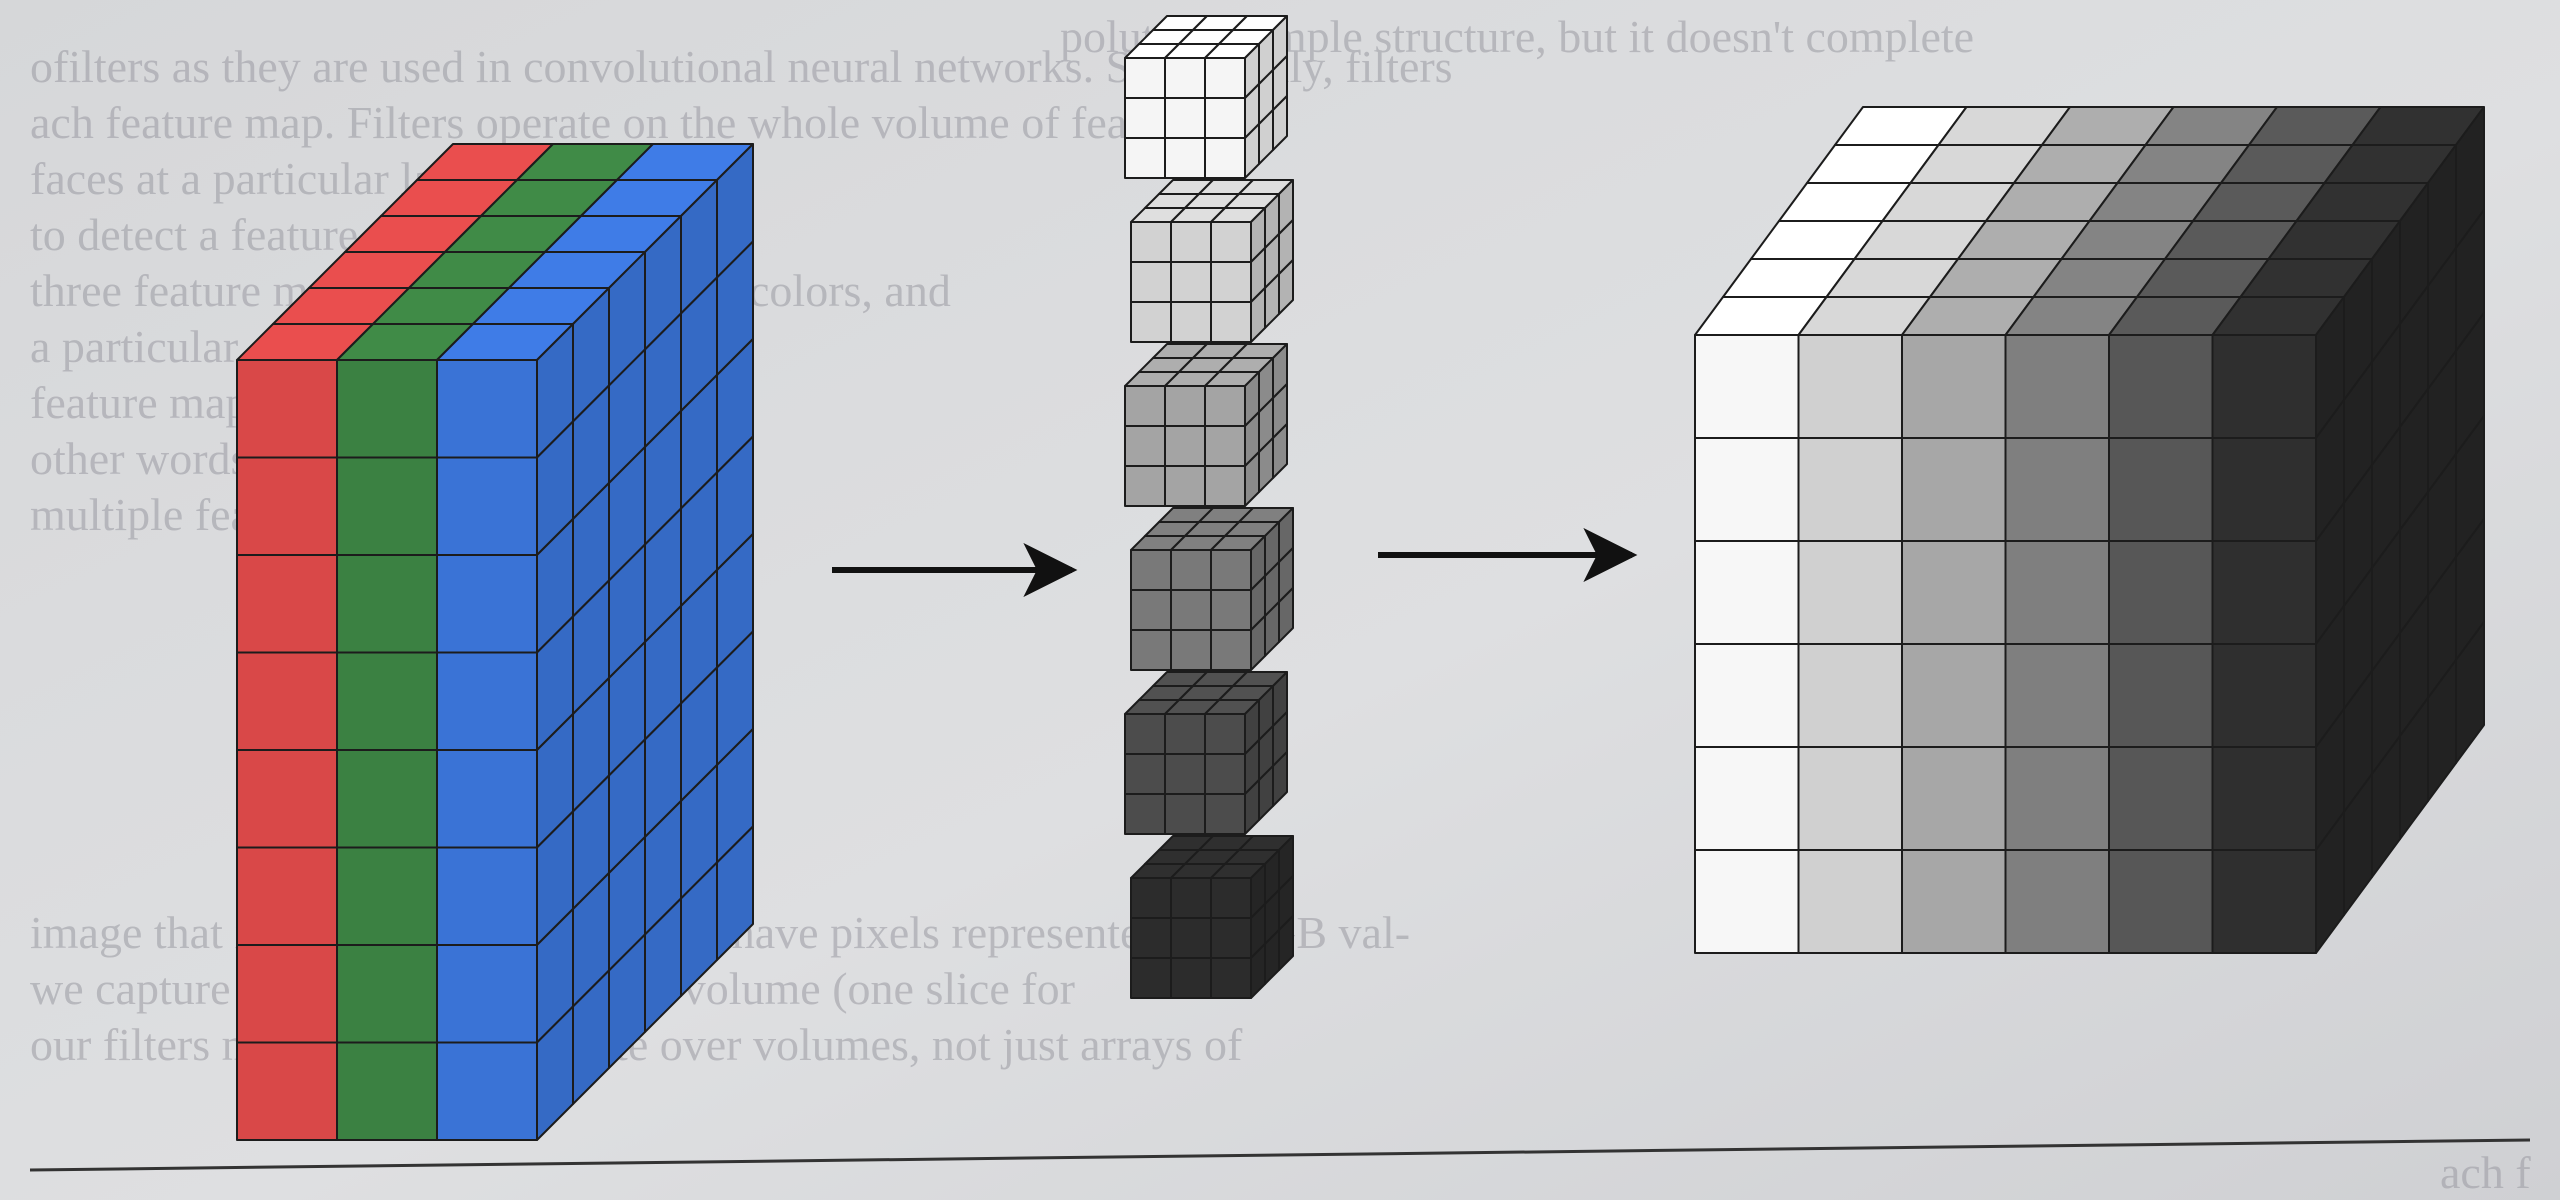 Image resolution: width=2560 pixels, height=1200 pixels. What do you see at coordinates (1280, 1155) in the screenshot?
I see `page-bottom-rule` at bounding box center [1280, 1155].